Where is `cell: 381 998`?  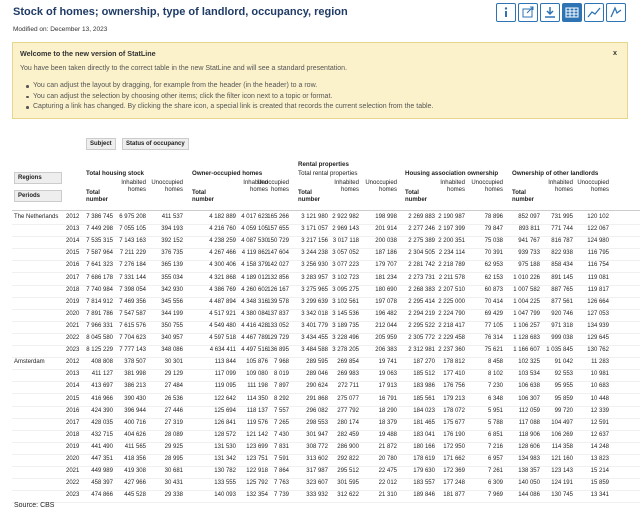
cell: 381 998 is located at coordinates (135, 374).